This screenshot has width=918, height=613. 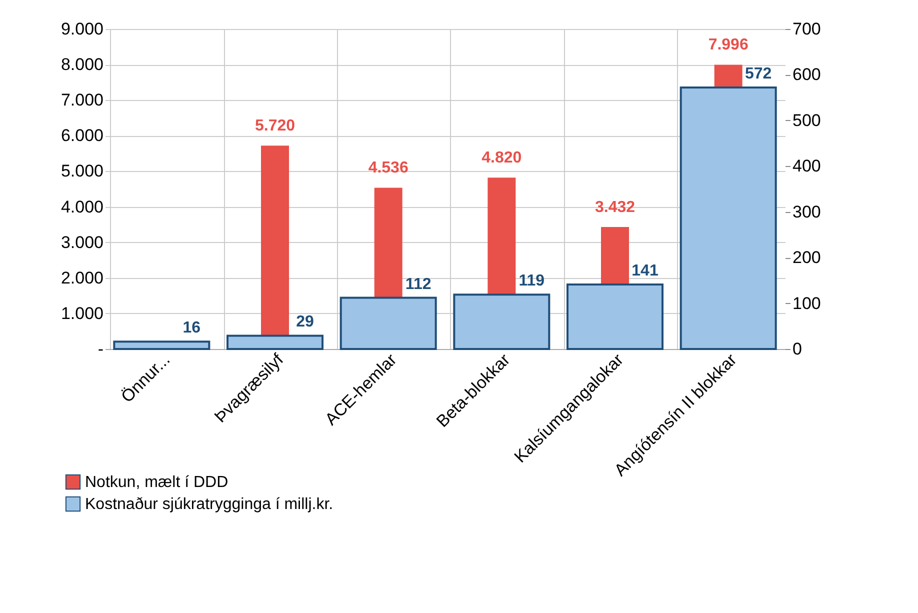 I want to click on data-label: 141, so click(x=645, y=271).